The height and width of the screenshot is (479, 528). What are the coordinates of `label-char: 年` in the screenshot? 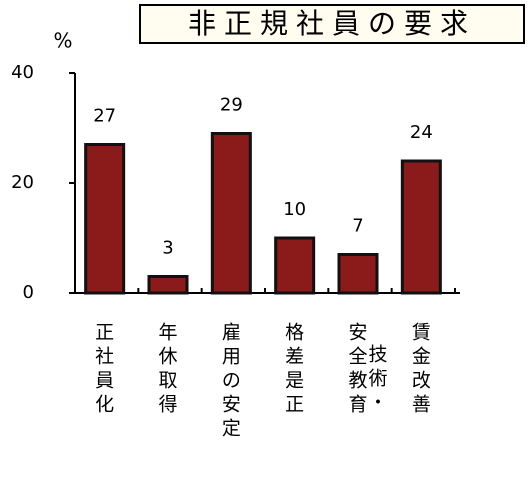 It's located at (167, 333).